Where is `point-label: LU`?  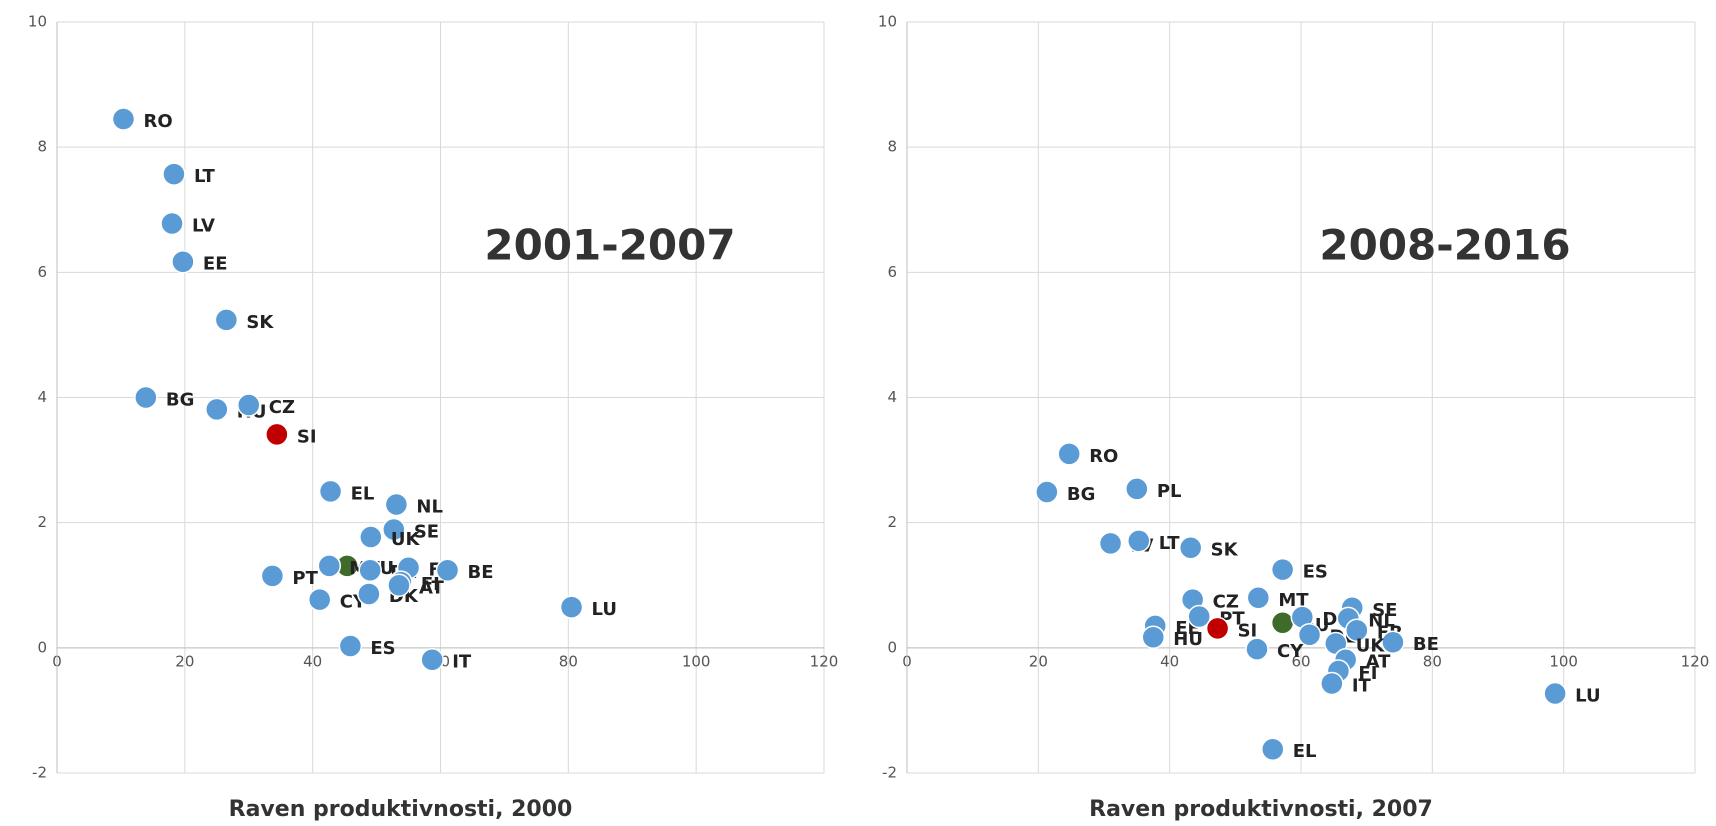
point-label: LU is located at coordinates (604, 609).